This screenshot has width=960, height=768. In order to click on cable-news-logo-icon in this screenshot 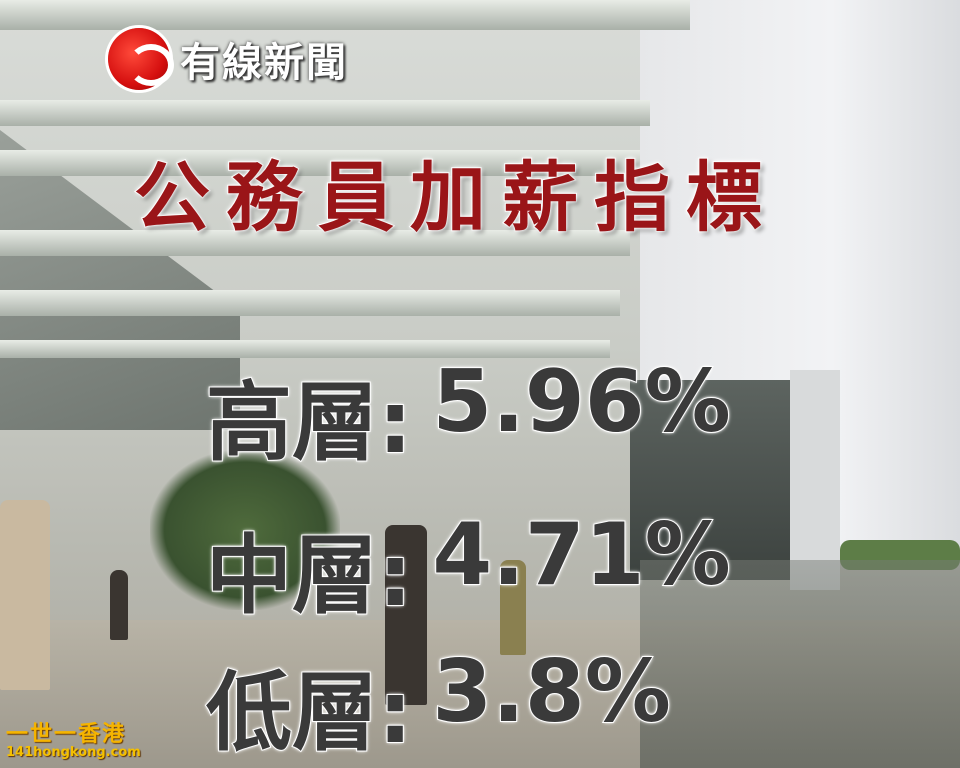, I will do `click(141, 59)`.